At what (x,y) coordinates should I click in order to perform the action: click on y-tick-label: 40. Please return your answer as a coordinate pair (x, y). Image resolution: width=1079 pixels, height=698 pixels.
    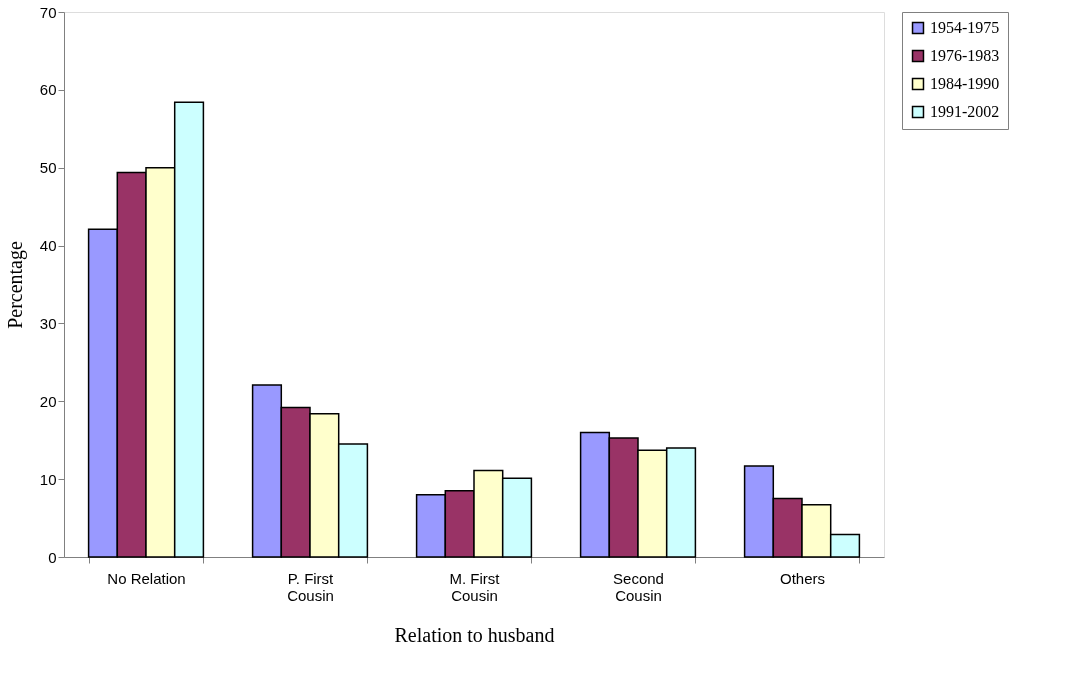
    Looking at the image, I should click on (48, 246).